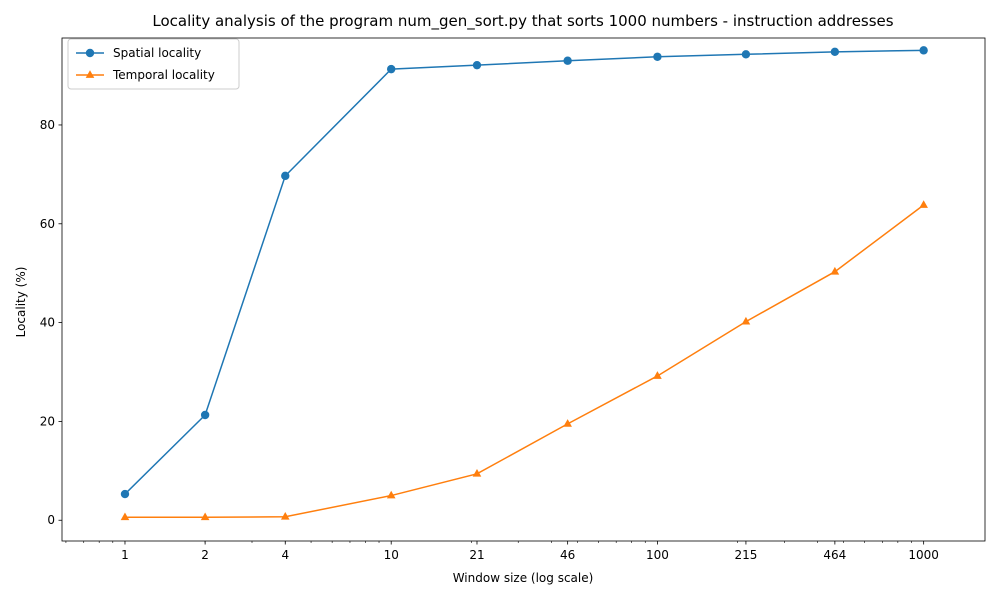  I want to click on legend-label: Temporal locality, so click(163, 75).